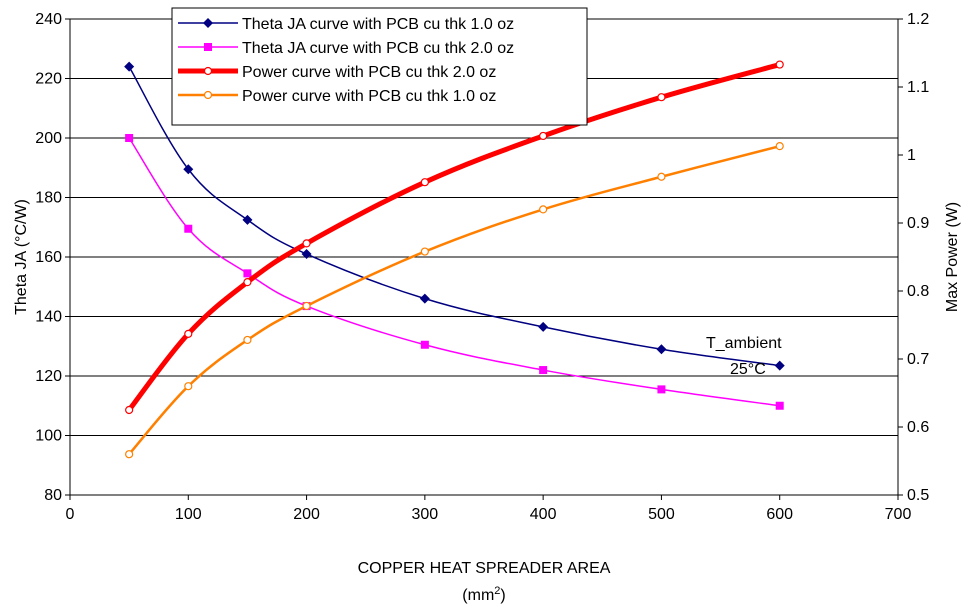  I want to click on annotation-line-1: T_ambient, so click(744, 343).